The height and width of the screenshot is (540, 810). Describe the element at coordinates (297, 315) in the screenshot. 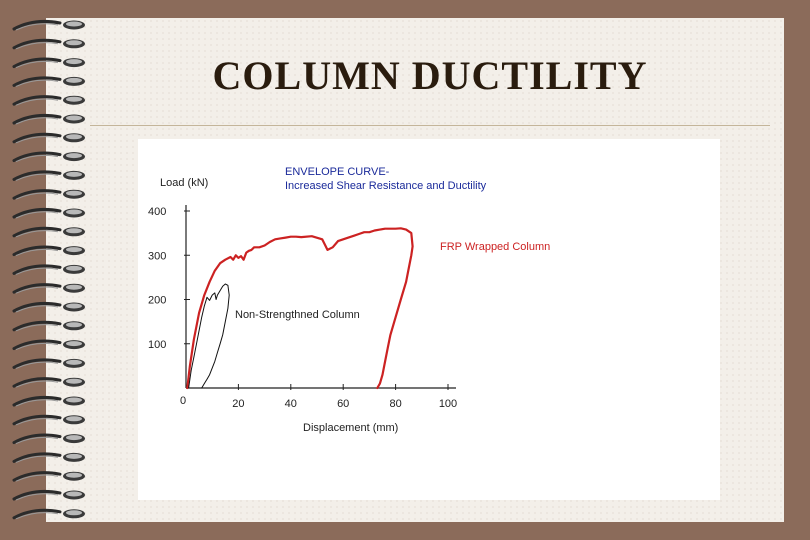

I see `legend-non-strengthened: Non-Strengthned Column` at that location.